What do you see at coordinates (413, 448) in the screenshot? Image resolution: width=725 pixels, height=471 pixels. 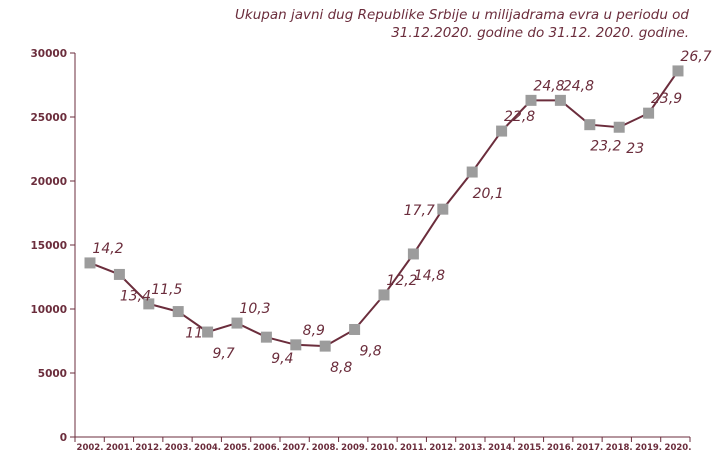 I see `x-tick-label: 2011.` at bounding box center [413, 448].